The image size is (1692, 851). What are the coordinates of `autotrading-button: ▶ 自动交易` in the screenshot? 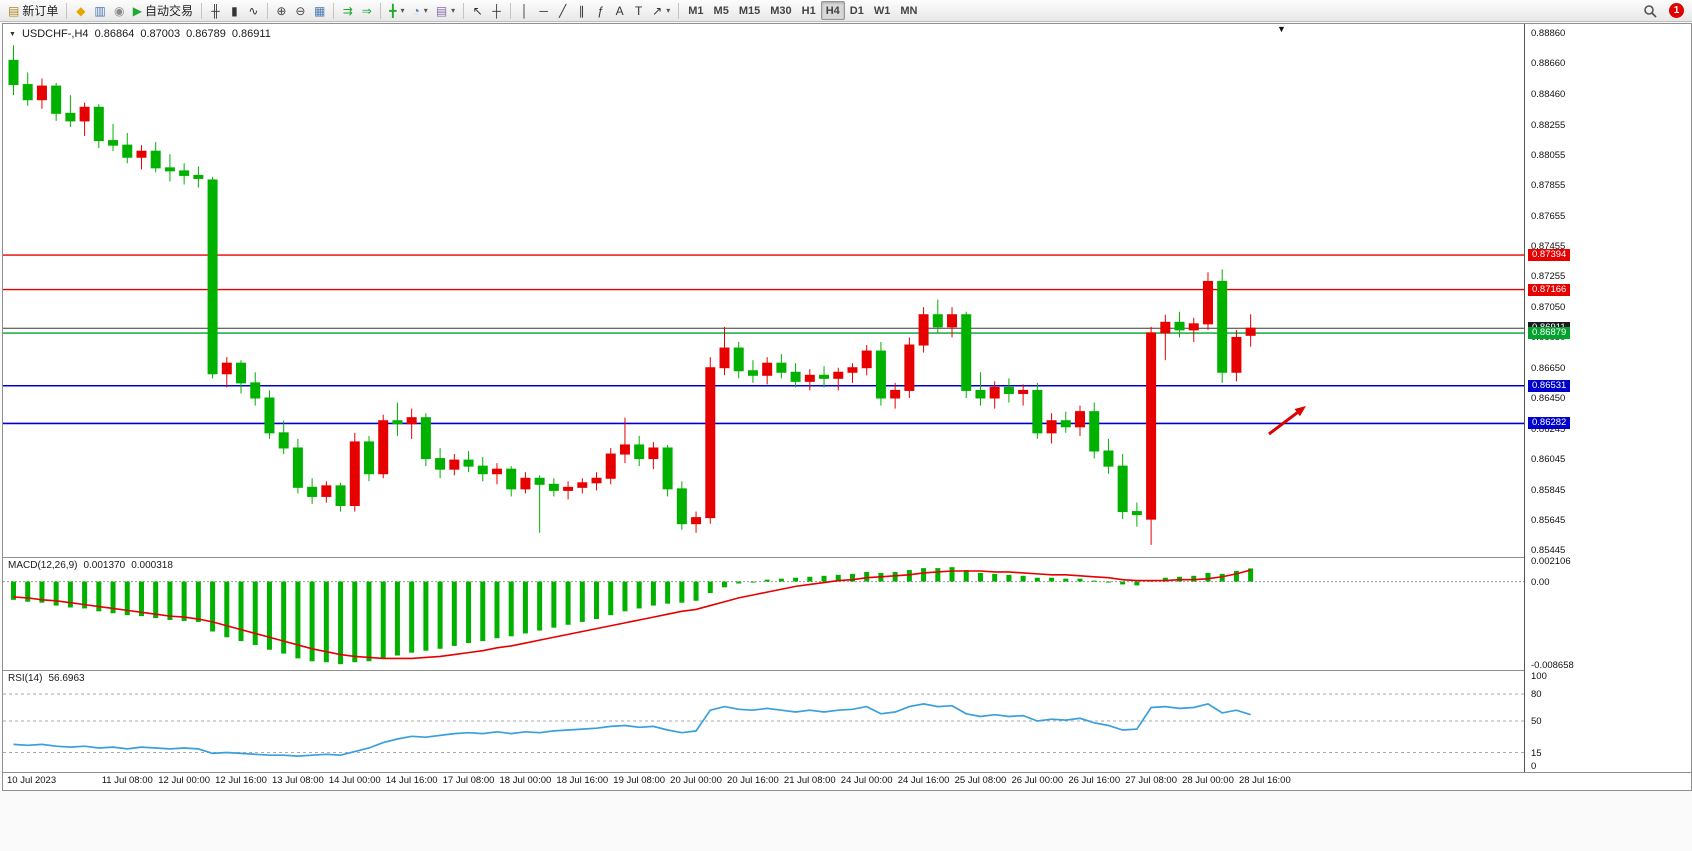 It's located at (163, 10).